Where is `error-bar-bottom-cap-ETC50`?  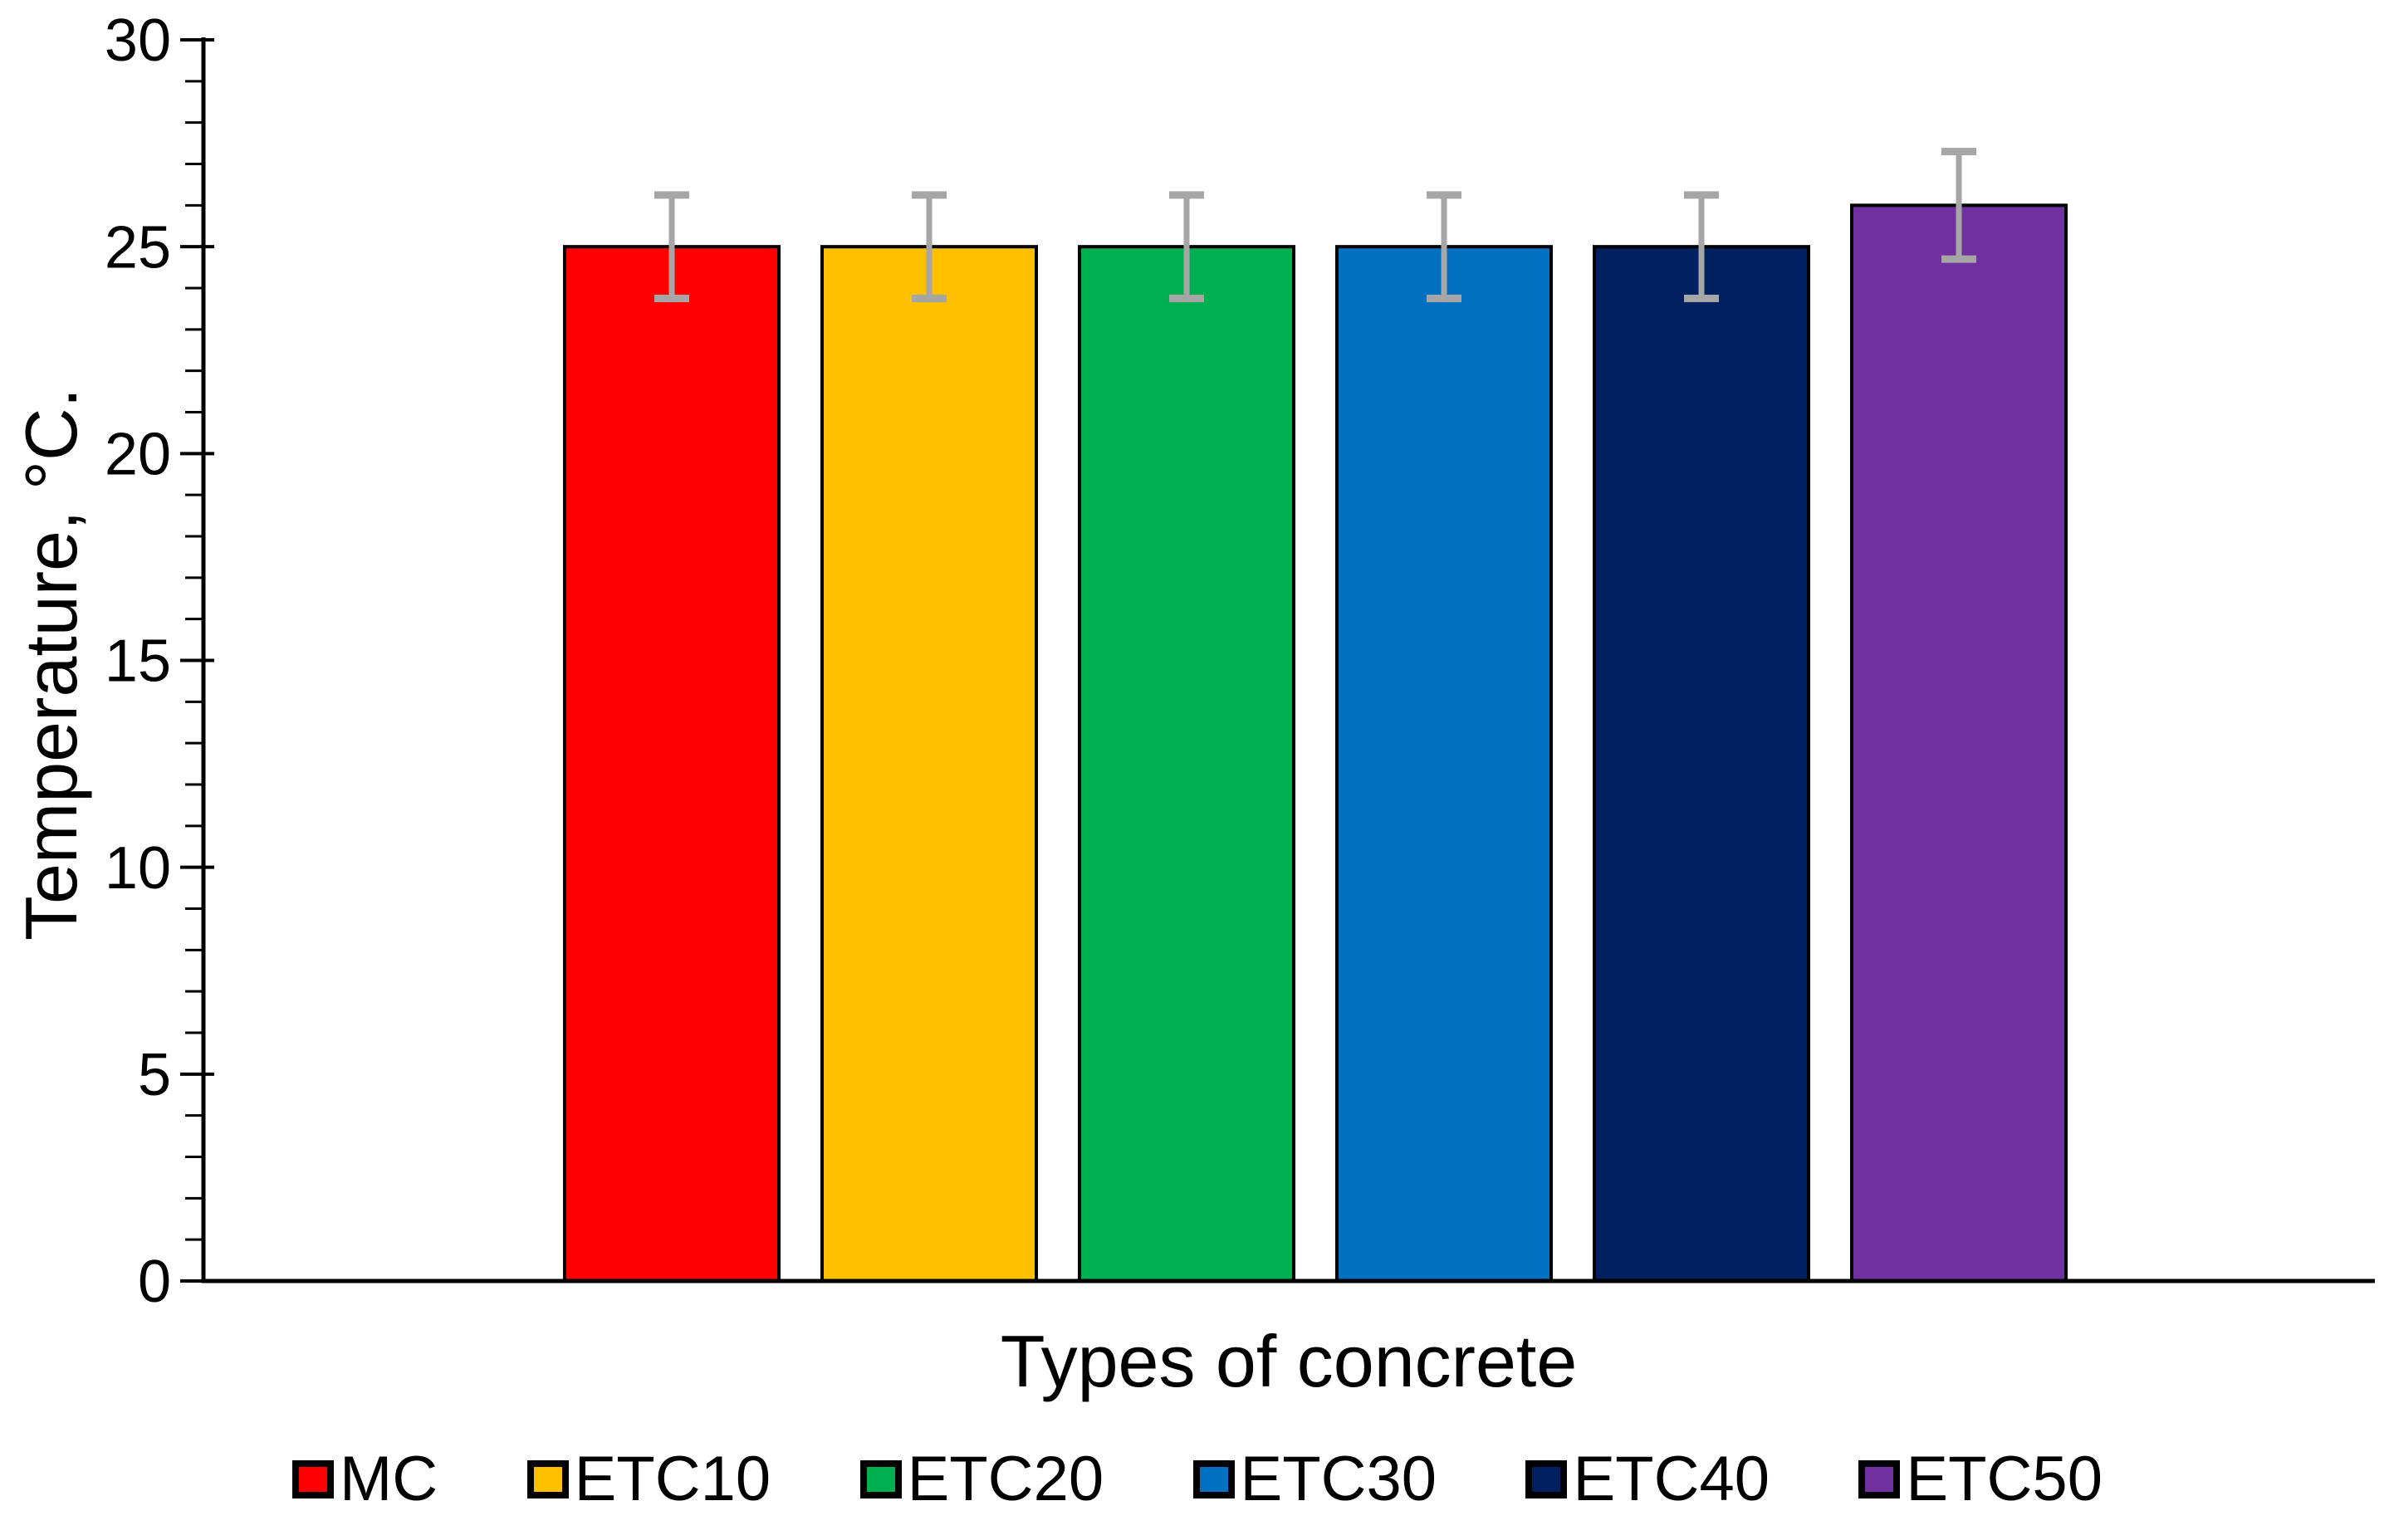
error-bar-bottom-cap-ETC50 is located at coordinates (1958, 259).